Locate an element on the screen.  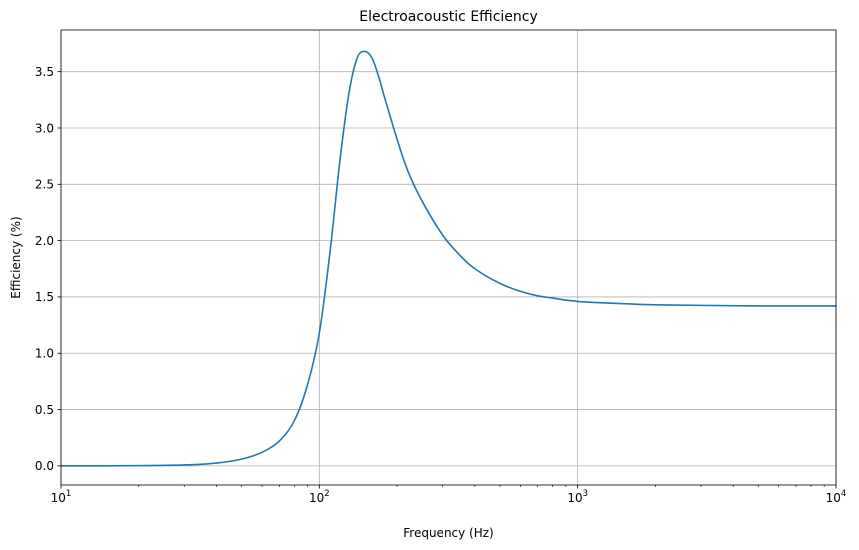
x-axis-ticks: 10¹ 10² 10³ 10⁴ is located at coordinates (449, 495).